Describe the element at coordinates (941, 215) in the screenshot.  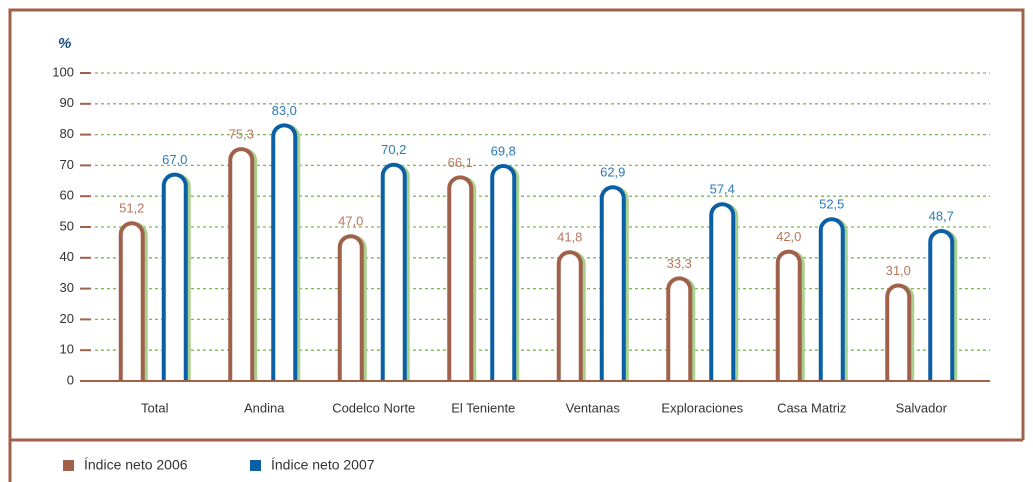
I see `value-label: 48,7` at that location.